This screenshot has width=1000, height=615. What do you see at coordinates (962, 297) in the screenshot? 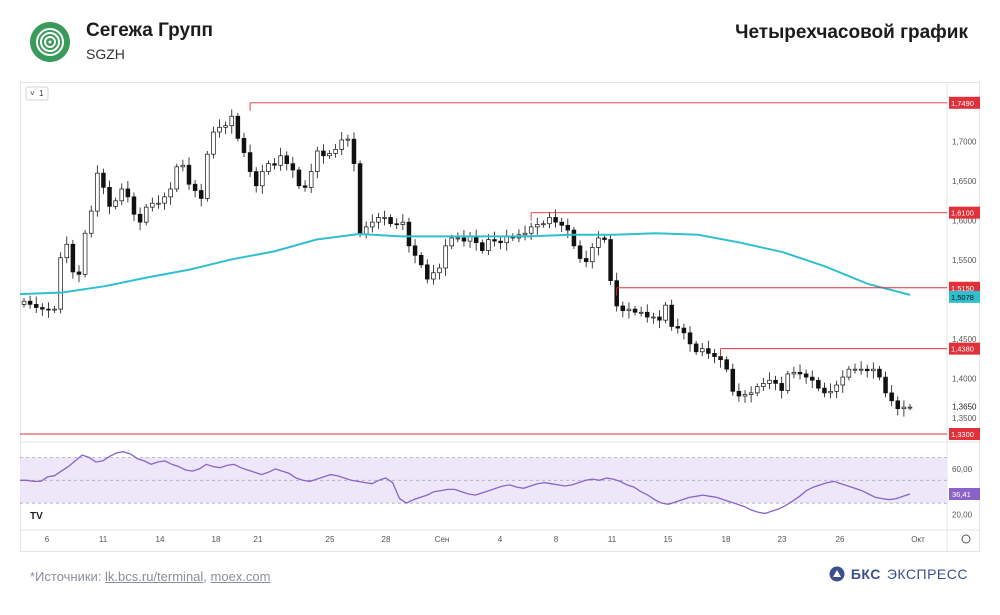
I see `ma-badge-label: 1,5078` at bounding box center [962, 297].